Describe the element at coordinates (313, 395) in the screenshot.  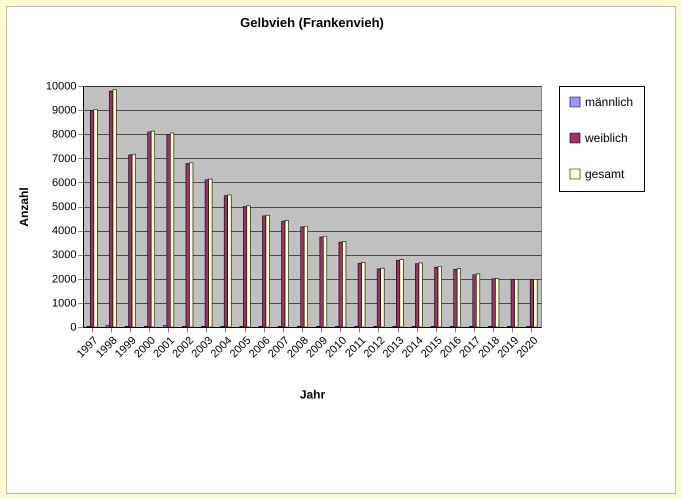
I see `x-axis-title: Jahr` at that location.